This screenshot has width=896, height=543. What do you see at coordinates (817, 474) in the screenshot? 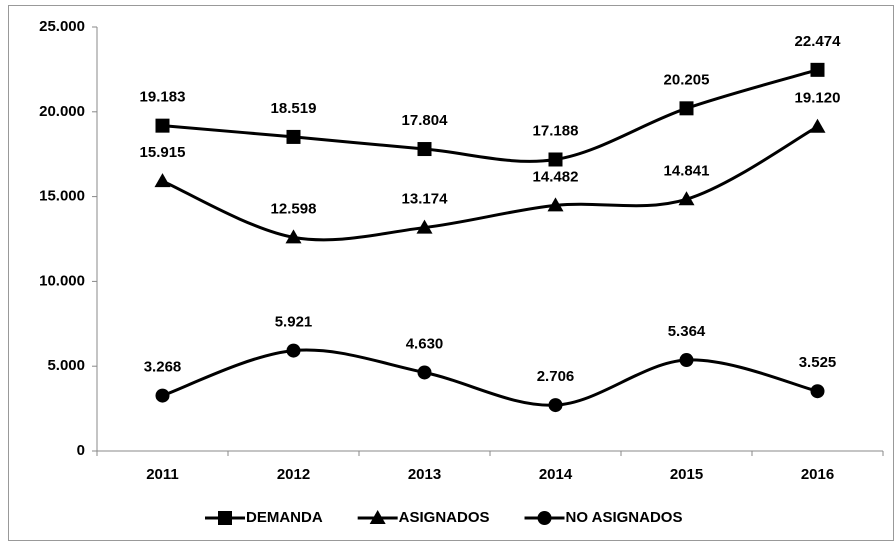
I see `x-tick-label: 2016` at bounding box center [817, 474].